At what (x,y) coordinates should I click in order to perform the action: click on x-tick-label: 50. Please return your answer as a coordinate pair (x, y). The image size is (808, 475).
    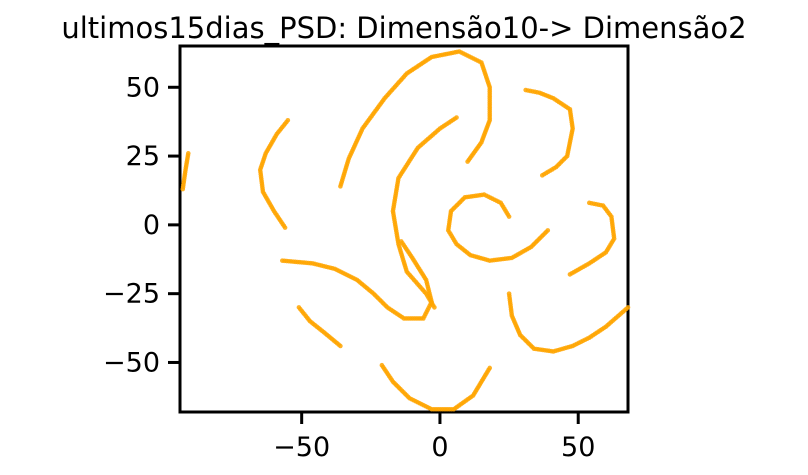
    Looking at the image, I should click on (578, 447).